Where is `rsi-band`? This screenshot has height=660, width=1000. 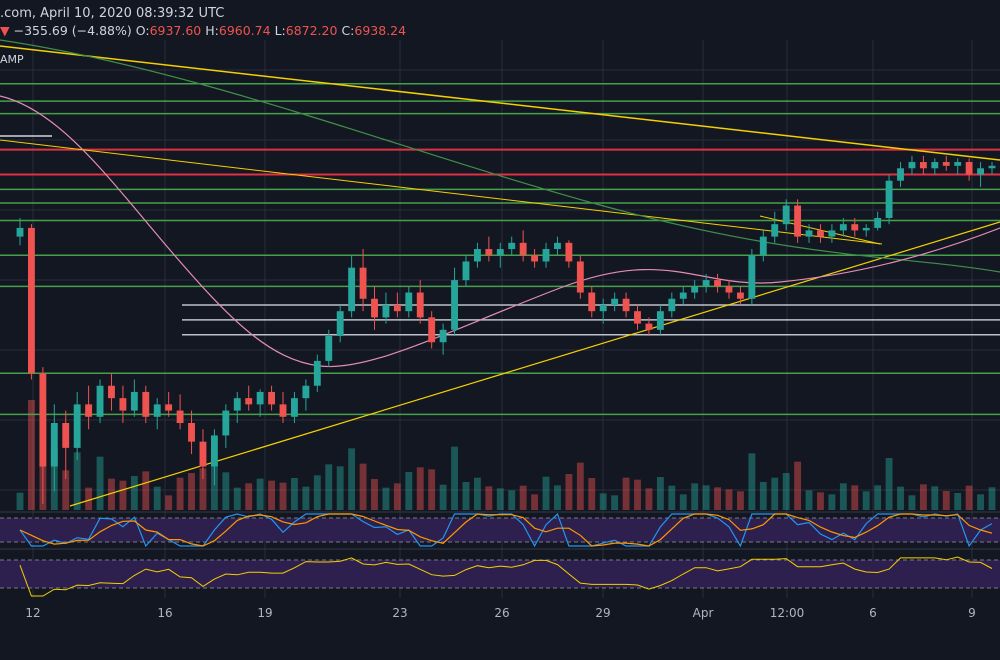 rsi-band is located at coordinates (500, 574).